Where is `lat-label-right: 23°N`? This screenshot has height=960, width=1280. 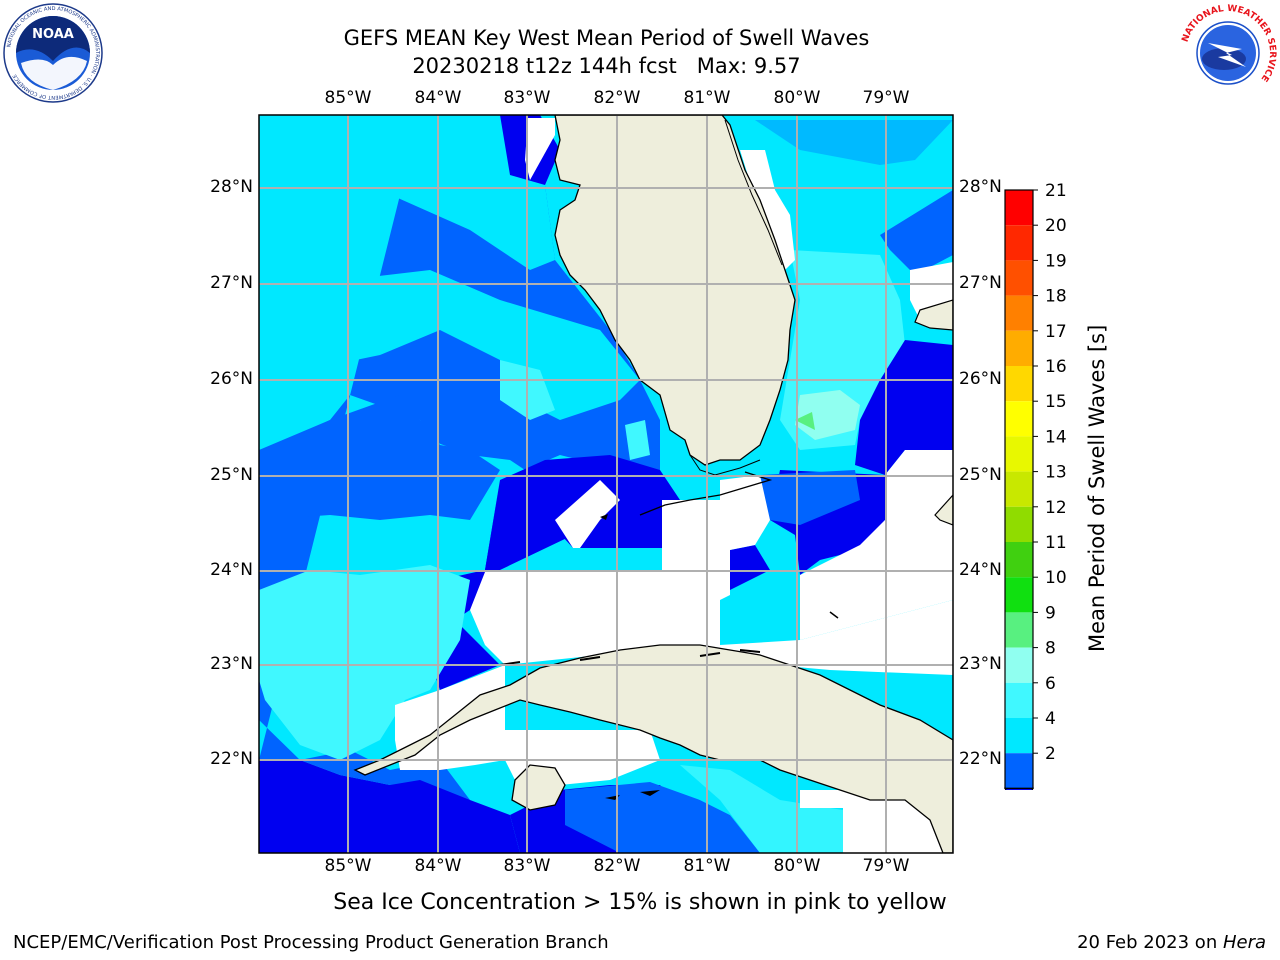
lat-label-right: 23°N is located at coordinates (980, 664).